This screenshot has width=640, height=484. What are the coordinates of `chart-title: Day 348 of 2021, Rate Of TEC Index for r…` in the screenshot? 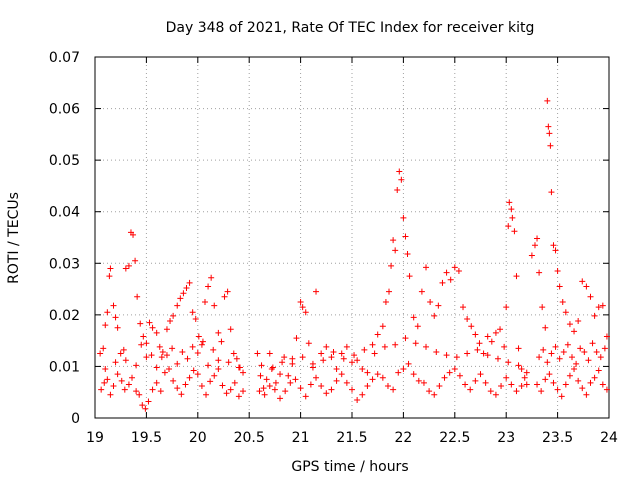 It's located at (350, 28).